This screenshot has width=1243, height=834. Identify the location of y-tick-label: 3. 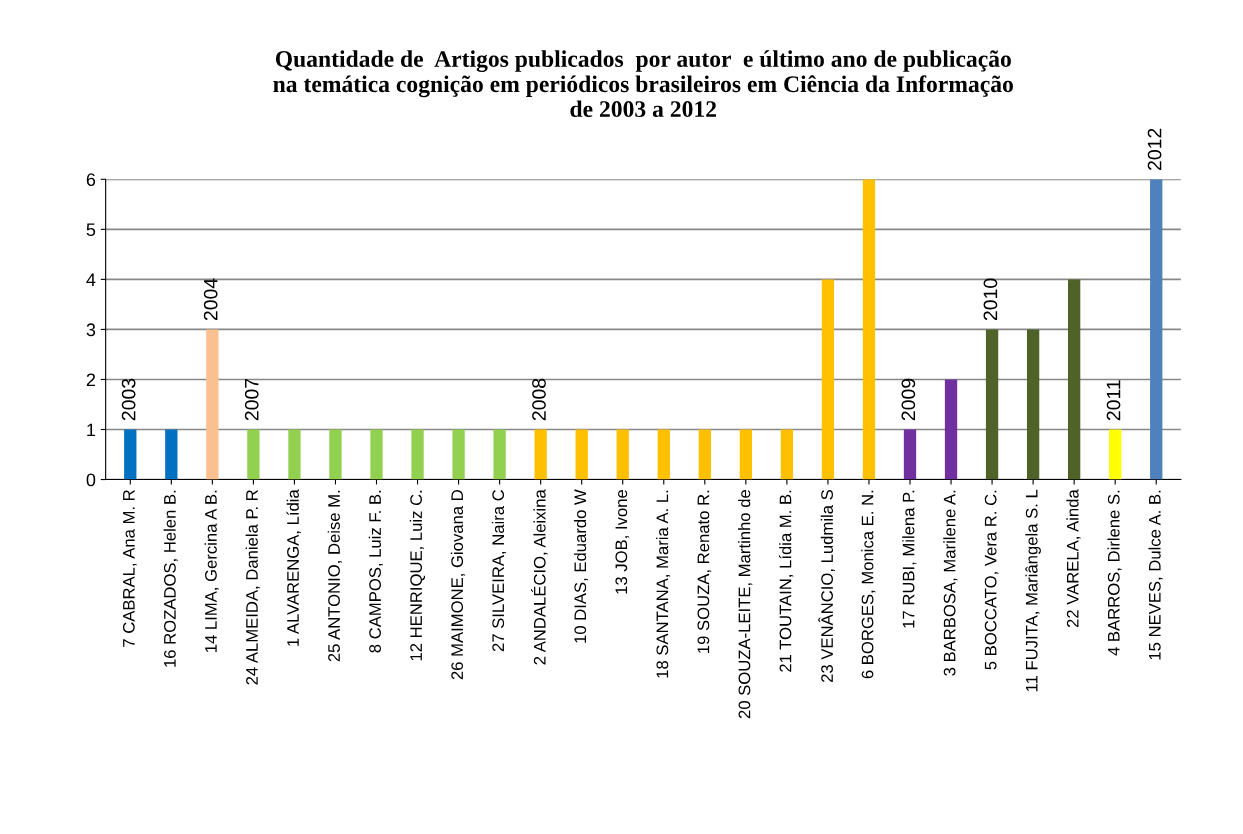
(91, 330).